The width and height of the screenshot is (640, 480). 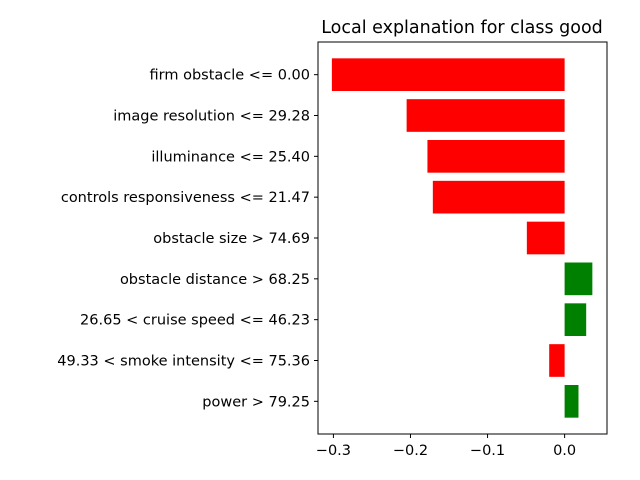 What do you see at coordinates (183, 362) in the screenshot?
I see `y-tick-label: 49.33 < smoke intensity <= 75.36` at bounding box center [183, 362].